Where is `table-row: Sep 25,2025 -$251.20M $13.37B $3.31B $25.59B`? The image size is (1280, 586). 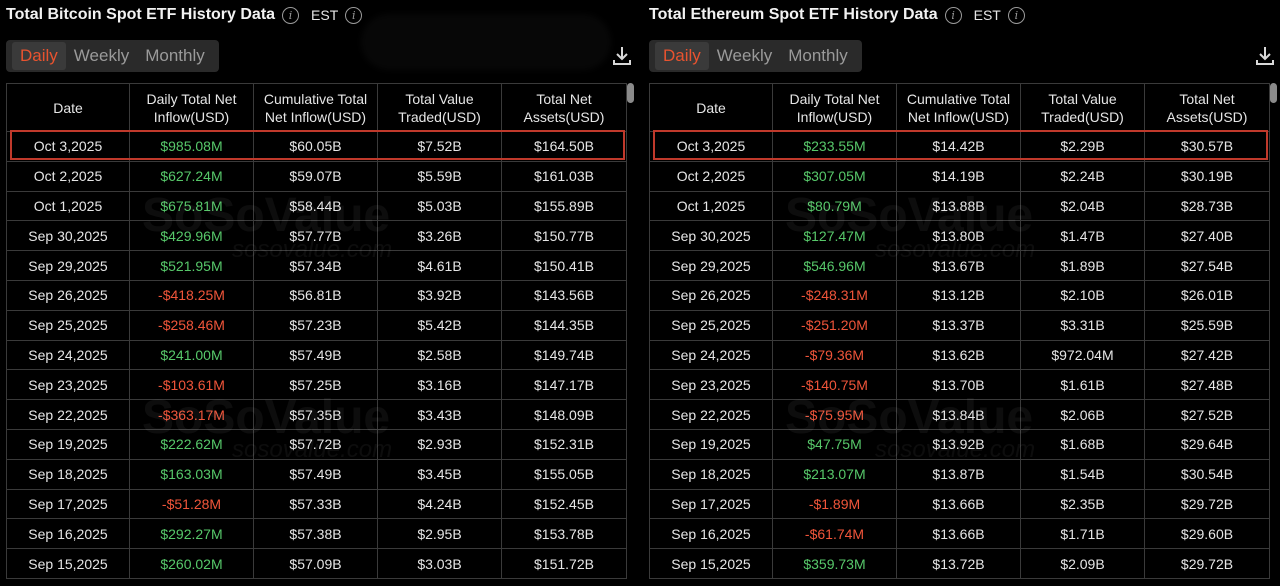
table-row: Sep 25,2025 -$251.20M $13.37B $3.31B $25.59B is located at coordinates (959, 325).